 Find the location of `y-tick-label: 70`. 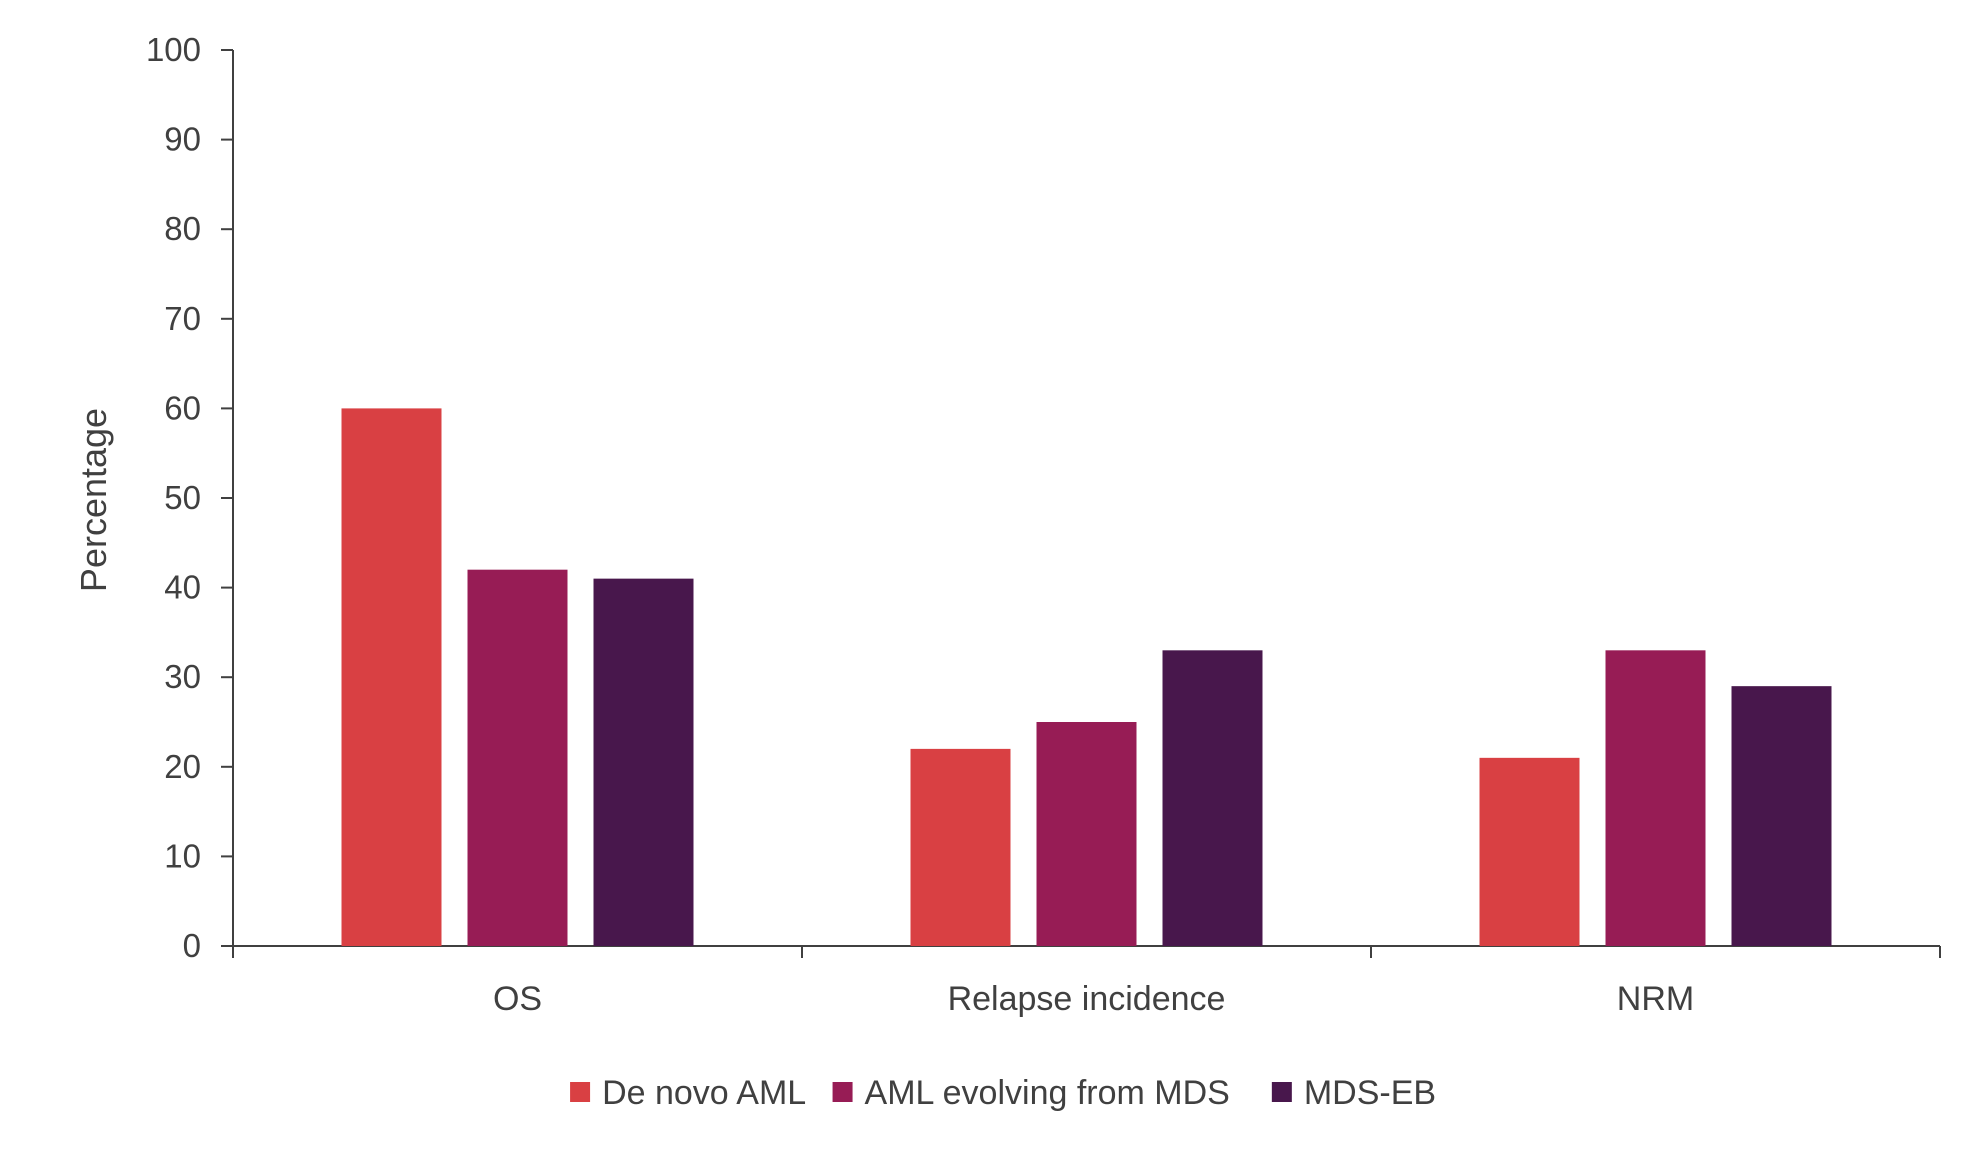

y-tick-label: 70 is located at coordinates (182, 318).